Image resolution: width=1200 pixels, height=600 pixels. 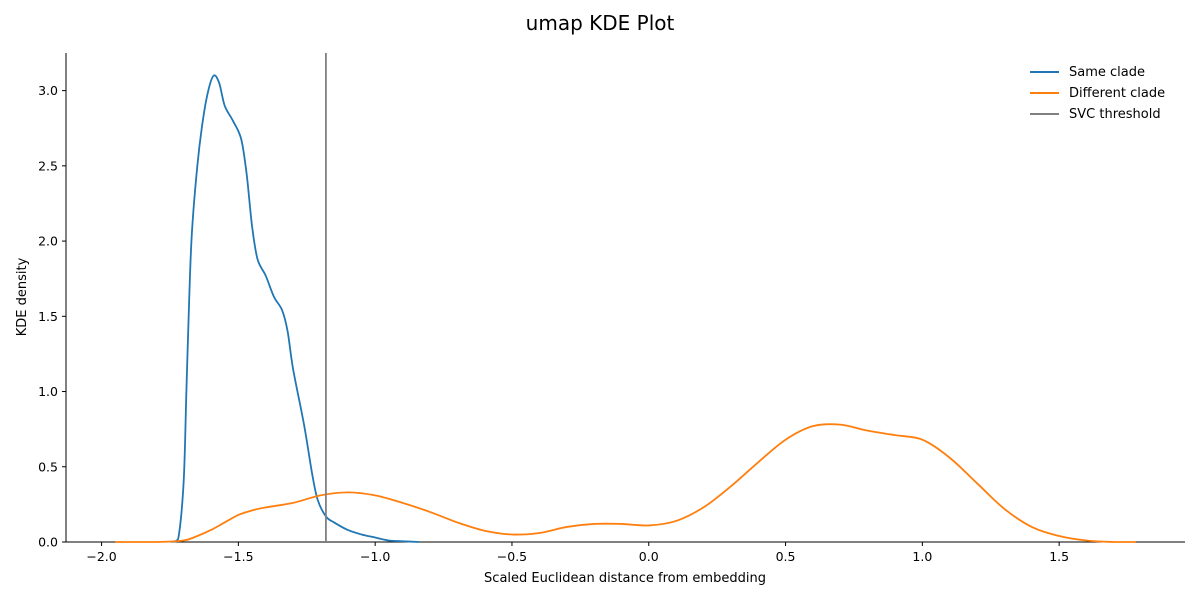 What do you see at coordinates (922, 556) in the screenshot?
I see `x-tick-label: 1.0` at bounding box center [922, 556].